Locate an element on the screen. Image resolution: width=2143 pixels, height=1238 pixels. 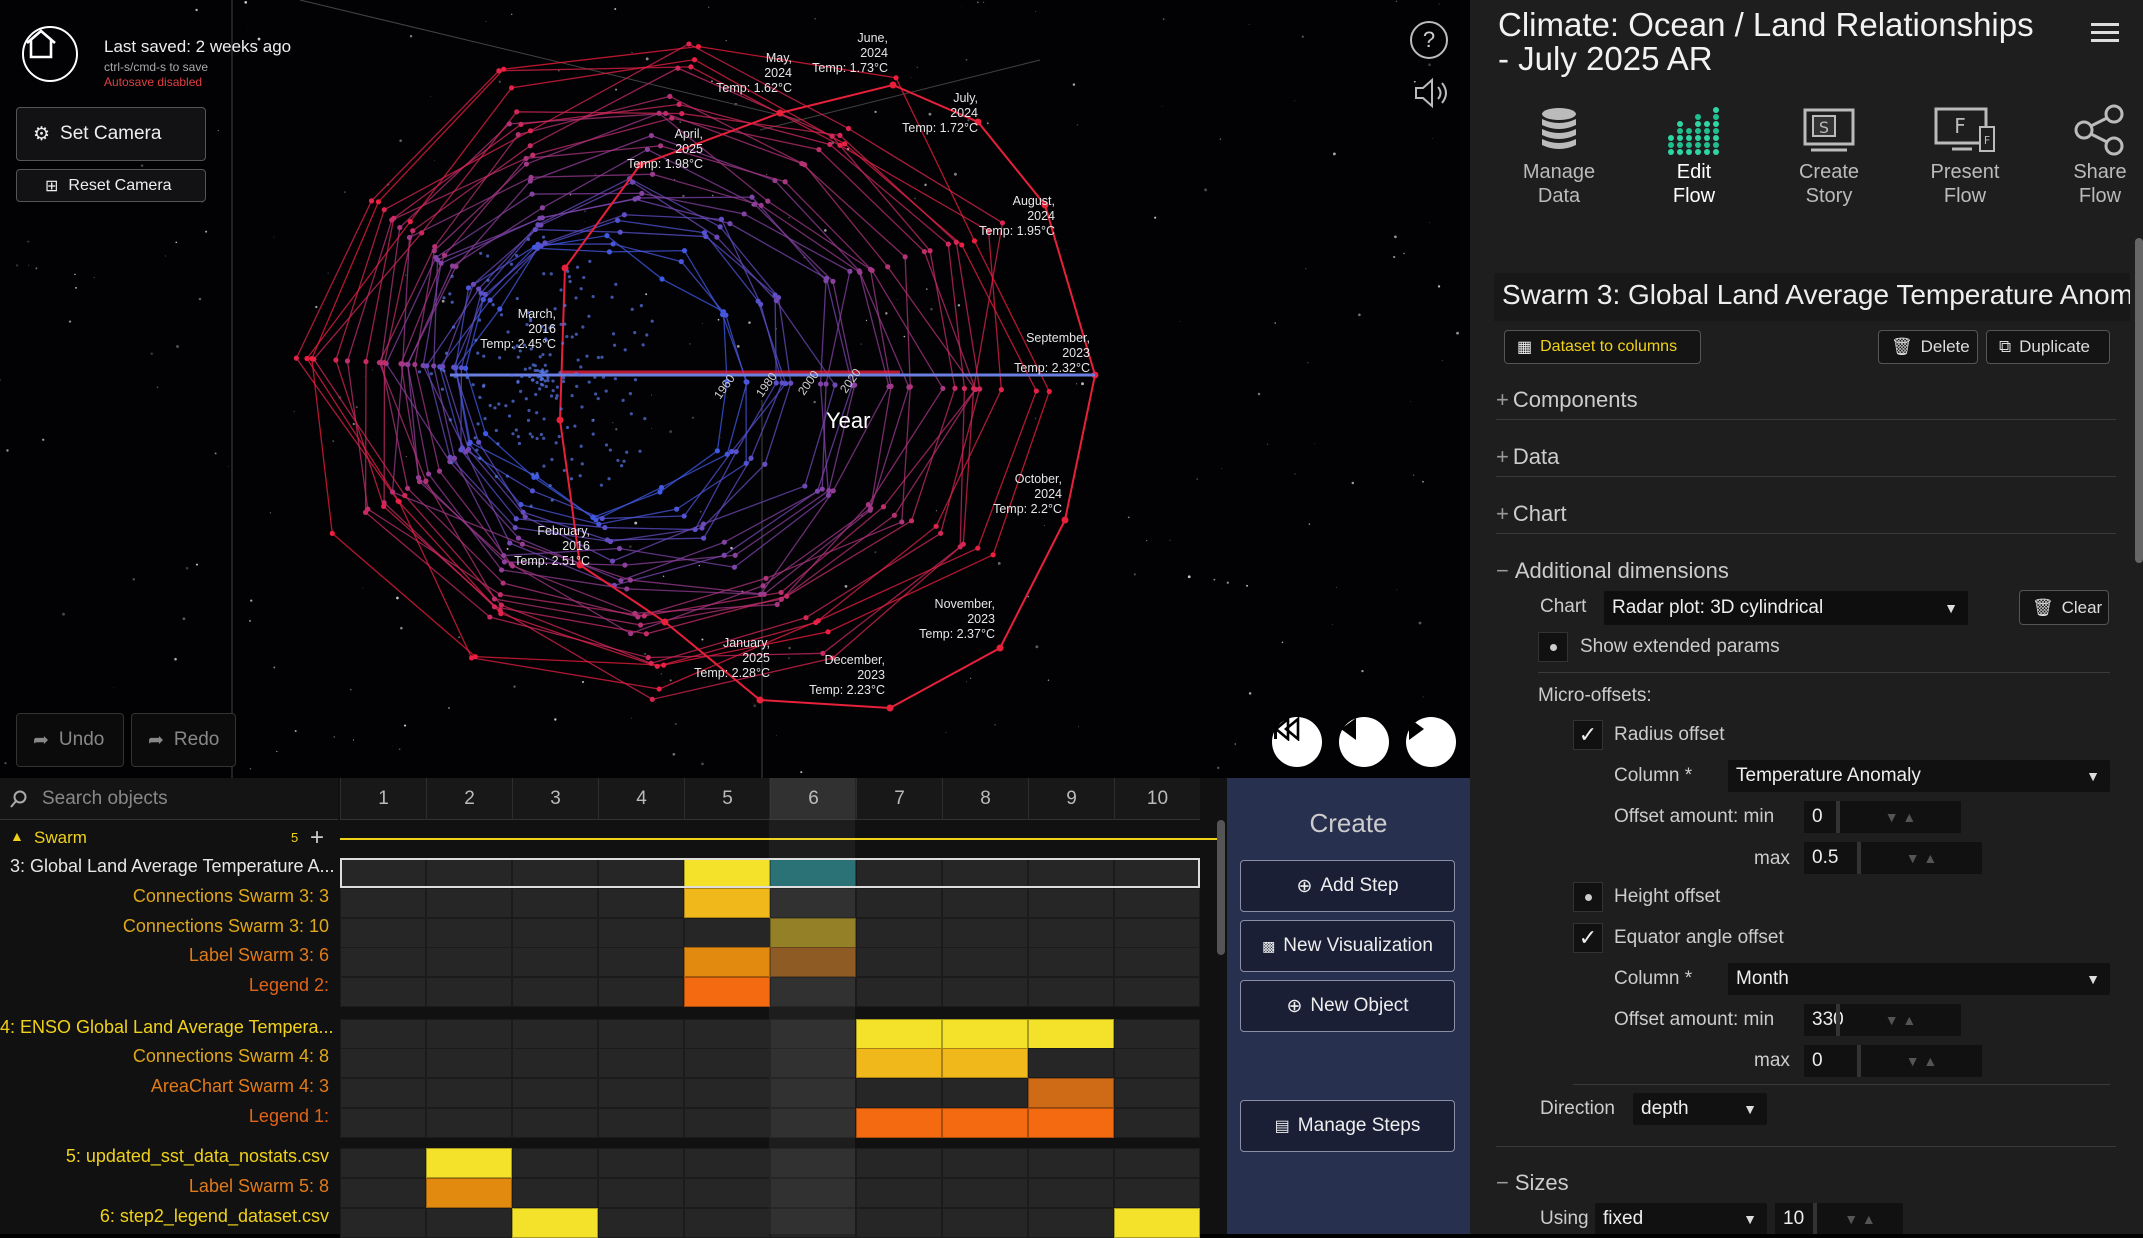
help-button: ? is located at coordinates (1429, 40).